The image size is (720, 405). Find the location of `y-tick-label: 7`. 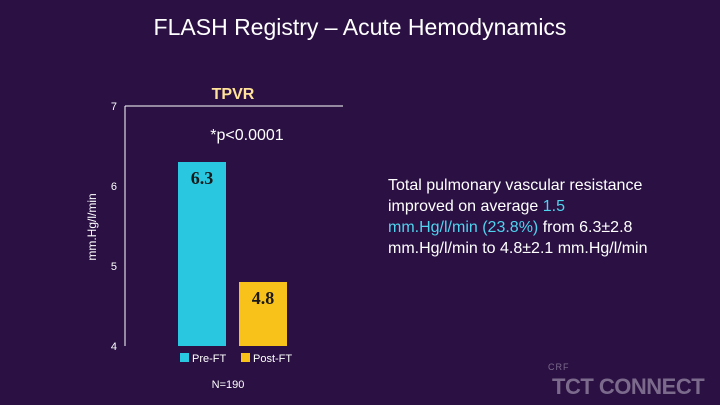

y-tick-label: 7 is located at coordinates (114, 107).